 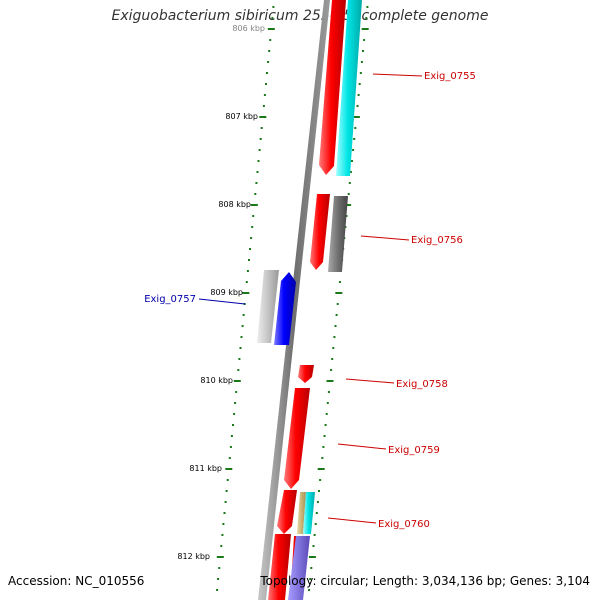 What do you see at coordinates (279, 567) in the screenshot?
I see `cds-forward-bottom` at bounding box center [279, 567].